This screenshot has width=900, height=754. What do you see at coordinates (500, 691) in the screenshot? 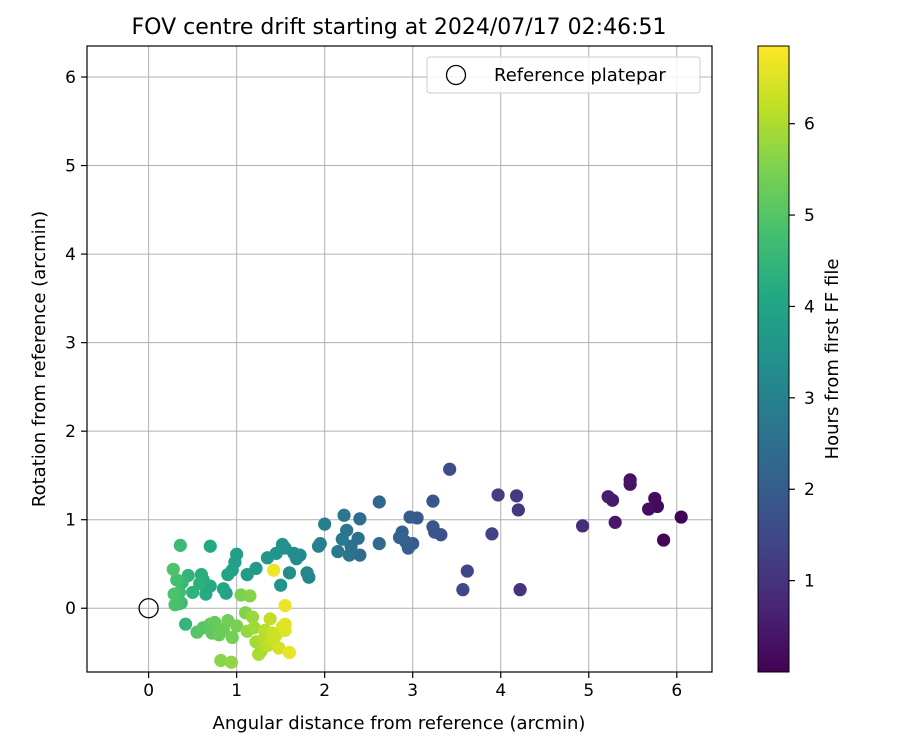
I see `x-tick-label: 4` at bounding box center [500, 691].